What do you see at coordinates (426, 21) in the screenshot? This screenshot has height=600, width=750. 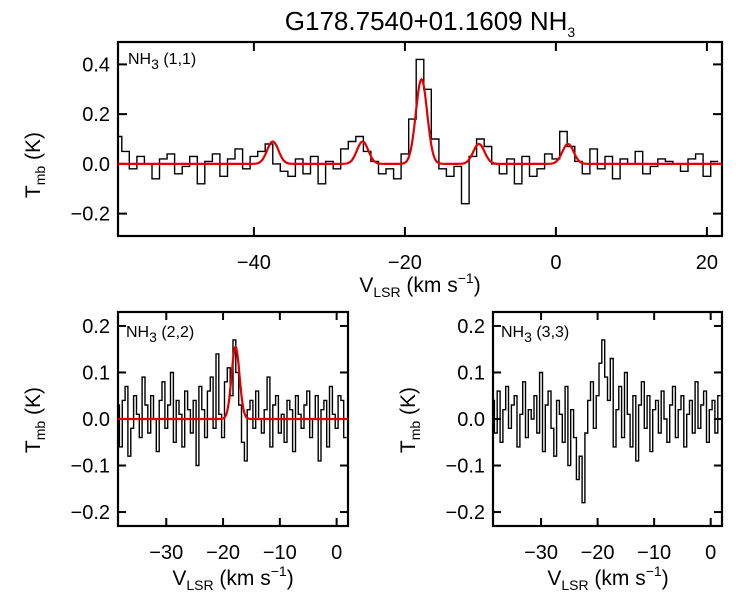 I see `figure-title-main: G178.7540+01.1609 NH` at bounding box center [426, 21].